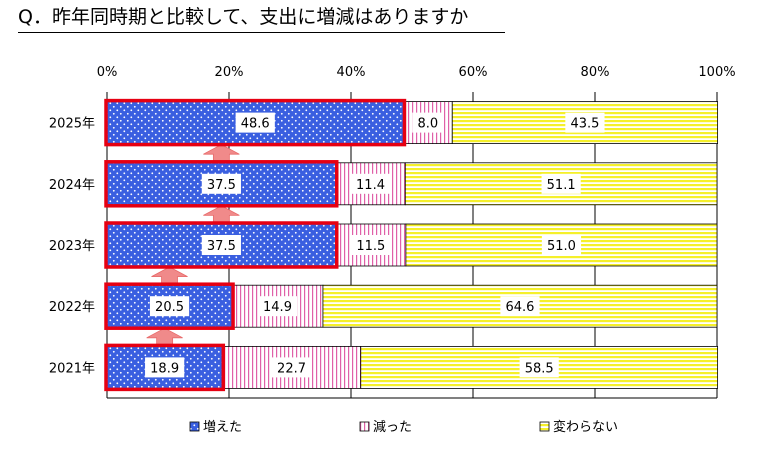 The width and height of the screenshot is (759, 457). What do you see at coordinates (229, 72) in the screenshot?
I see `x-tick-label: 20%` at bounding box center [229, 72].